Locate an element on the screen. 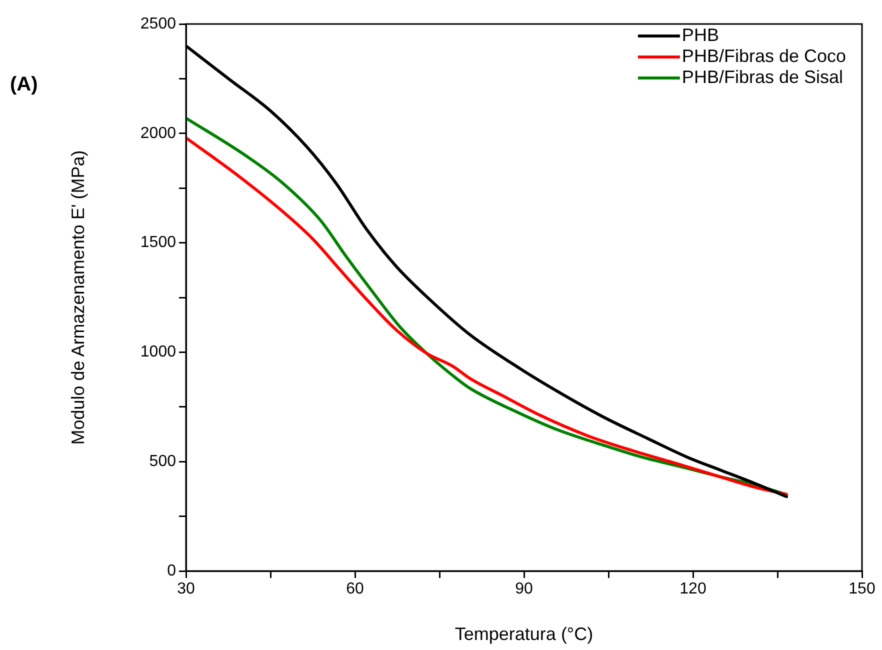  legend-label: PHB/Fibras de Sisal is located at coordinates (762, 76).